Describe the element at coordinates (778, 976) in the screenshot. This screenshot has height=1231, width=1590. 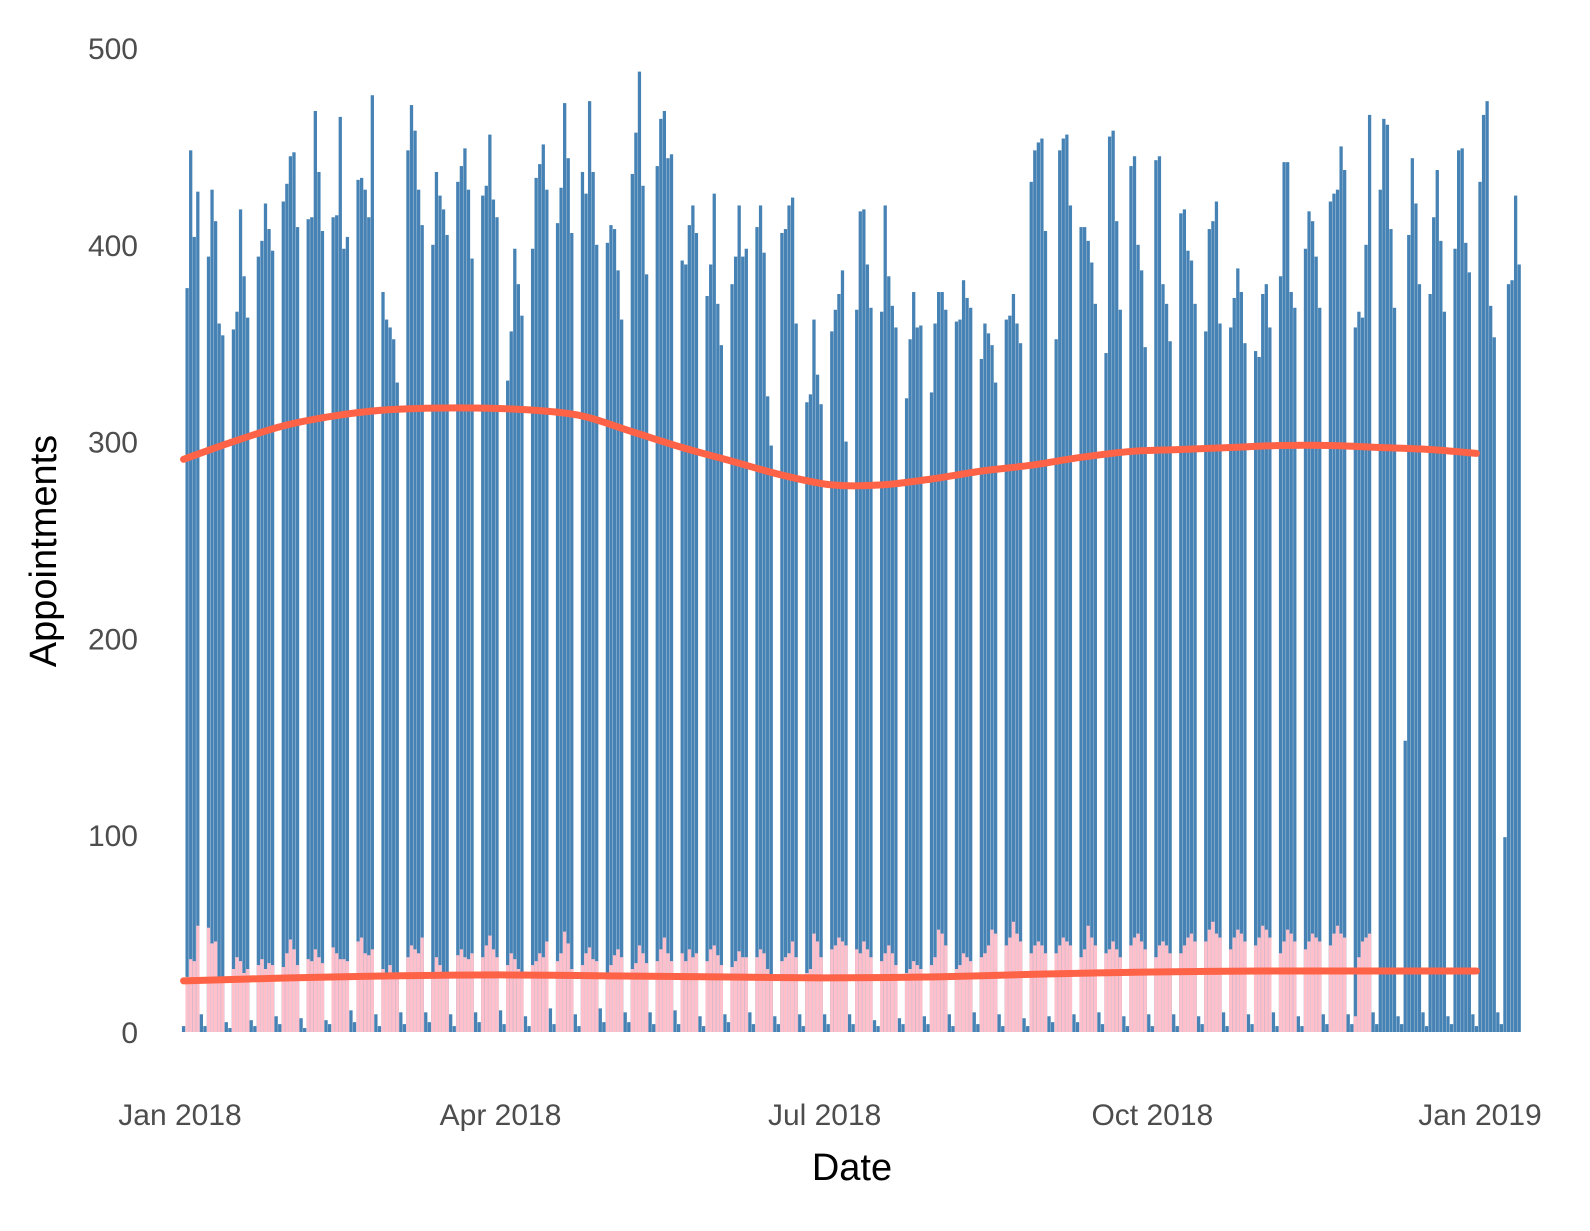
I see `secondary-bars` at that location.